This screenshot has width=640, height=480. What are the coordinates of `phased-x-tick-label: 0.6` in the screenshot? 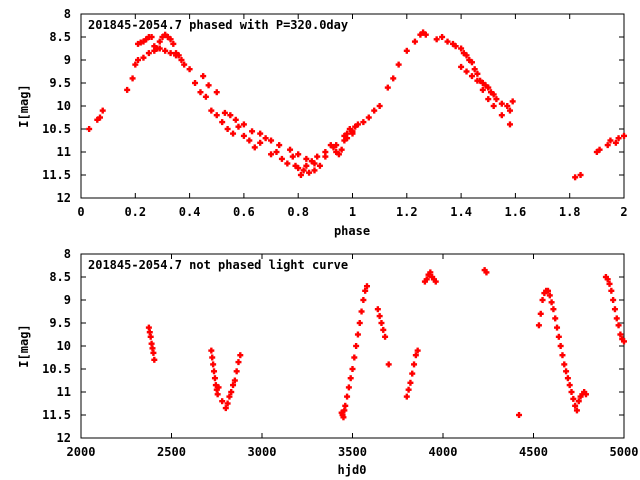 It's located at (244, 212).